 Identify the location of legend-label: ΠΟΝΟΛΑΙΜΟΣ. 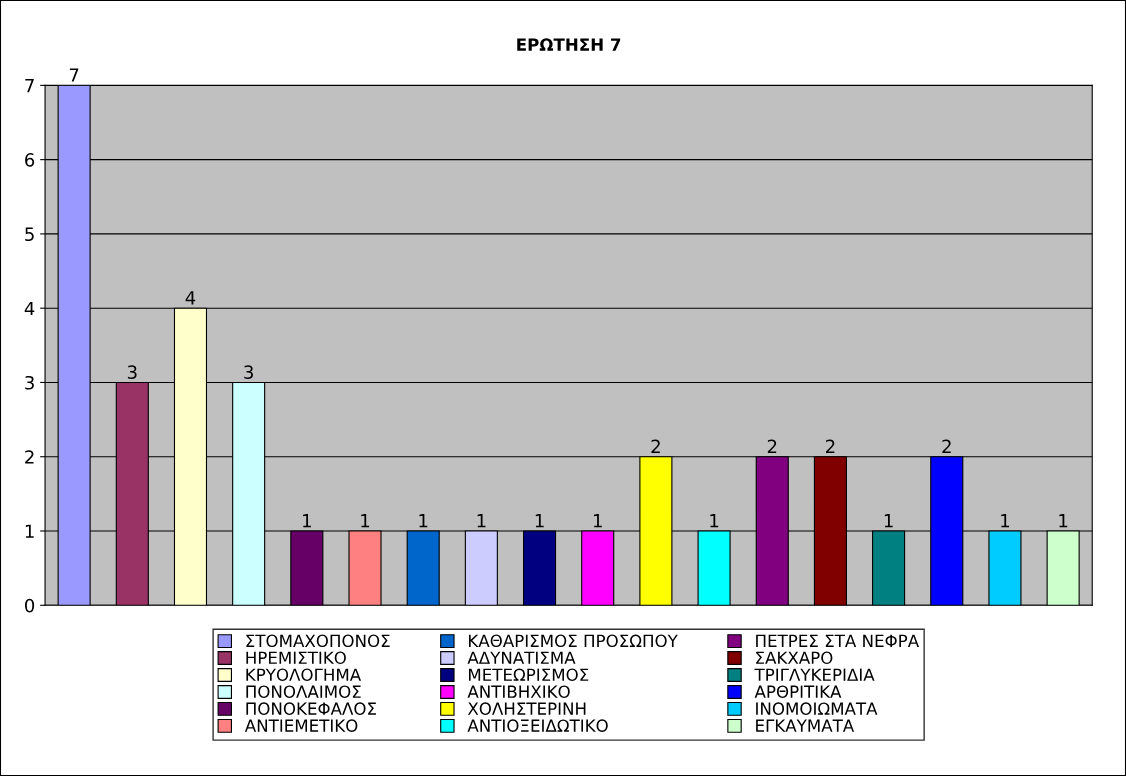
(303, 691).